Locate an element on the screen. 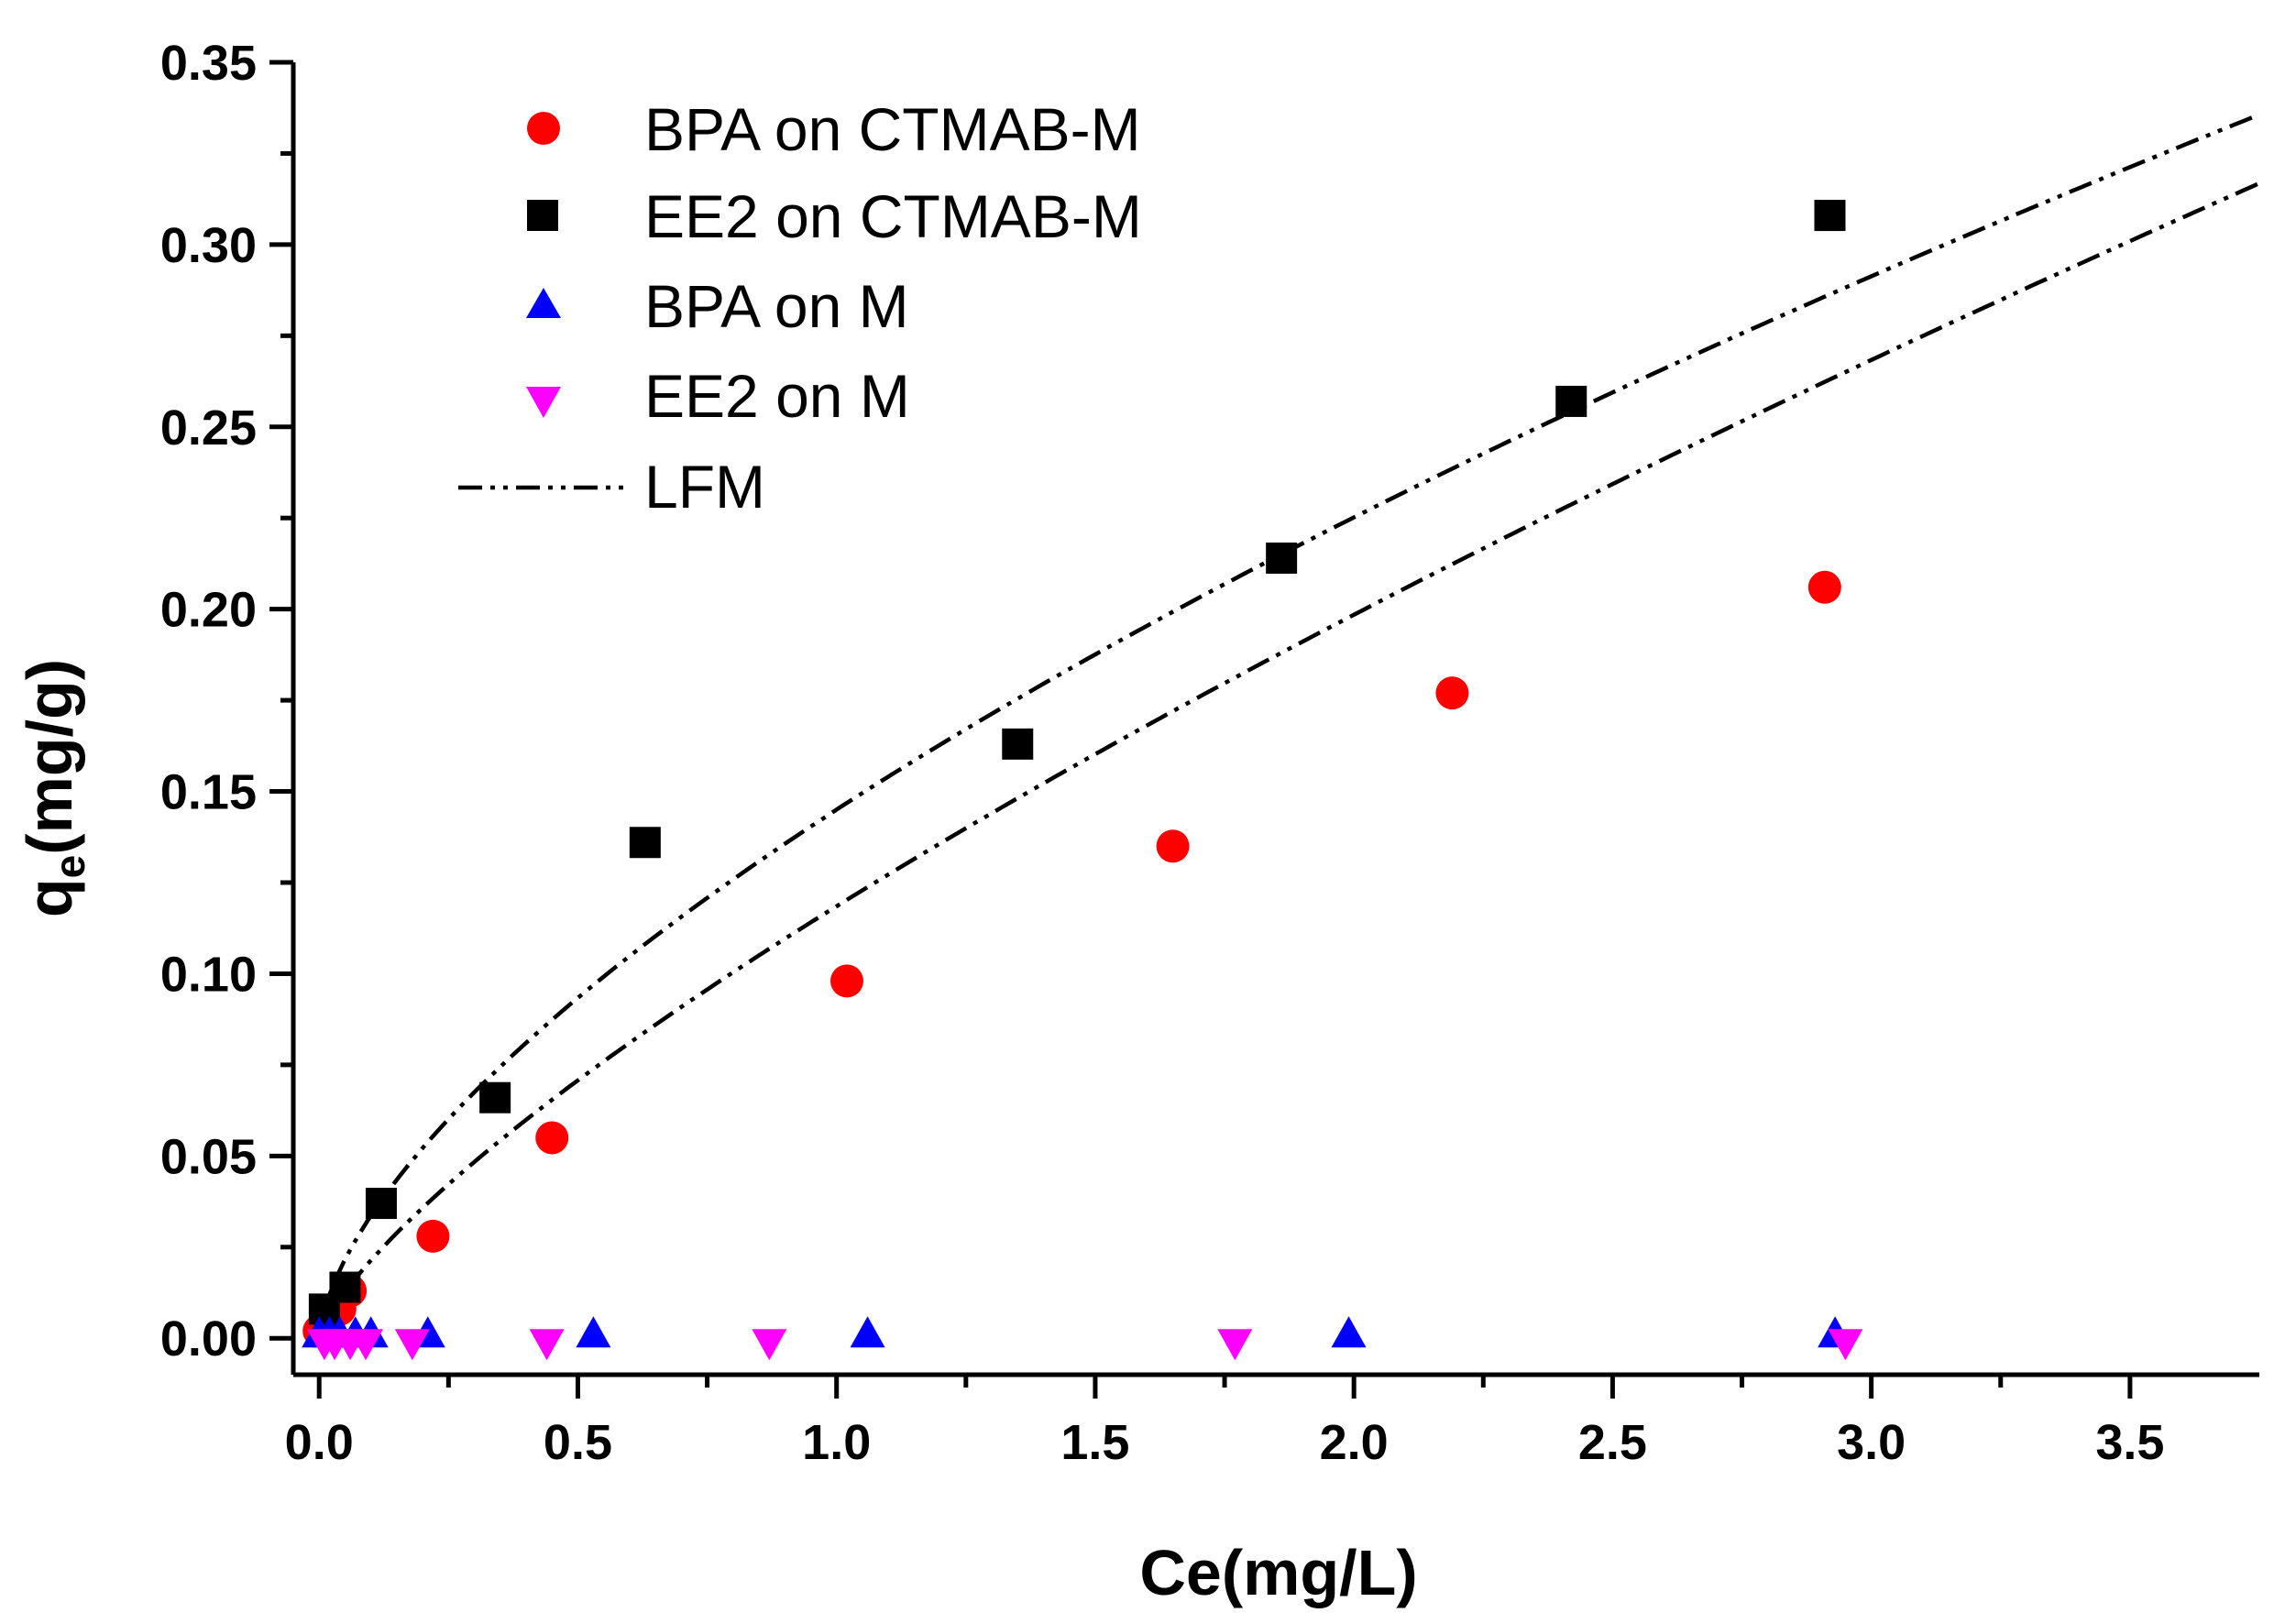 The height and width of the screenshot is (1624, 2285). y-axis-title: qe(mg/g) is located at coordinates (54, 788).